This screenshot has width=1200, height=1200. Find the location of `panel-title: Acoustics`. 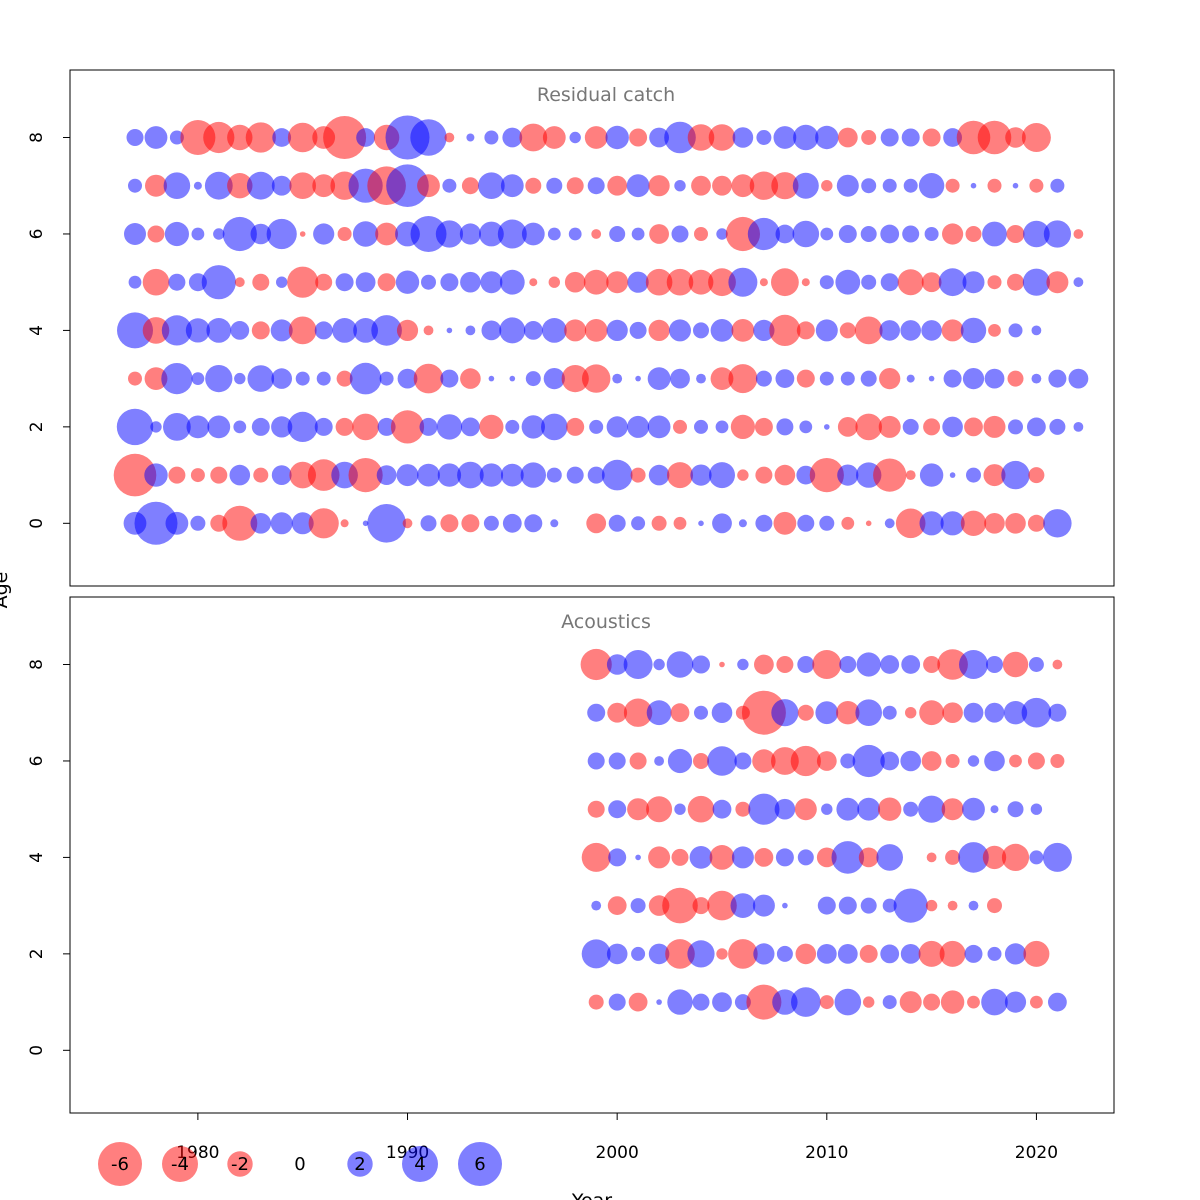

panel-title: Acoustics is located at coordinates (606, 622).